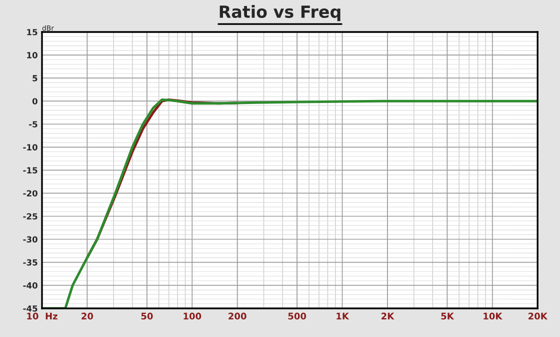 Image resolution: width=560 pixels, height=337 pixels. What do you see at coordinates (32, 32) in the screenshot?
I see `y-tick-label: 15` at bounding box center [32, 32].